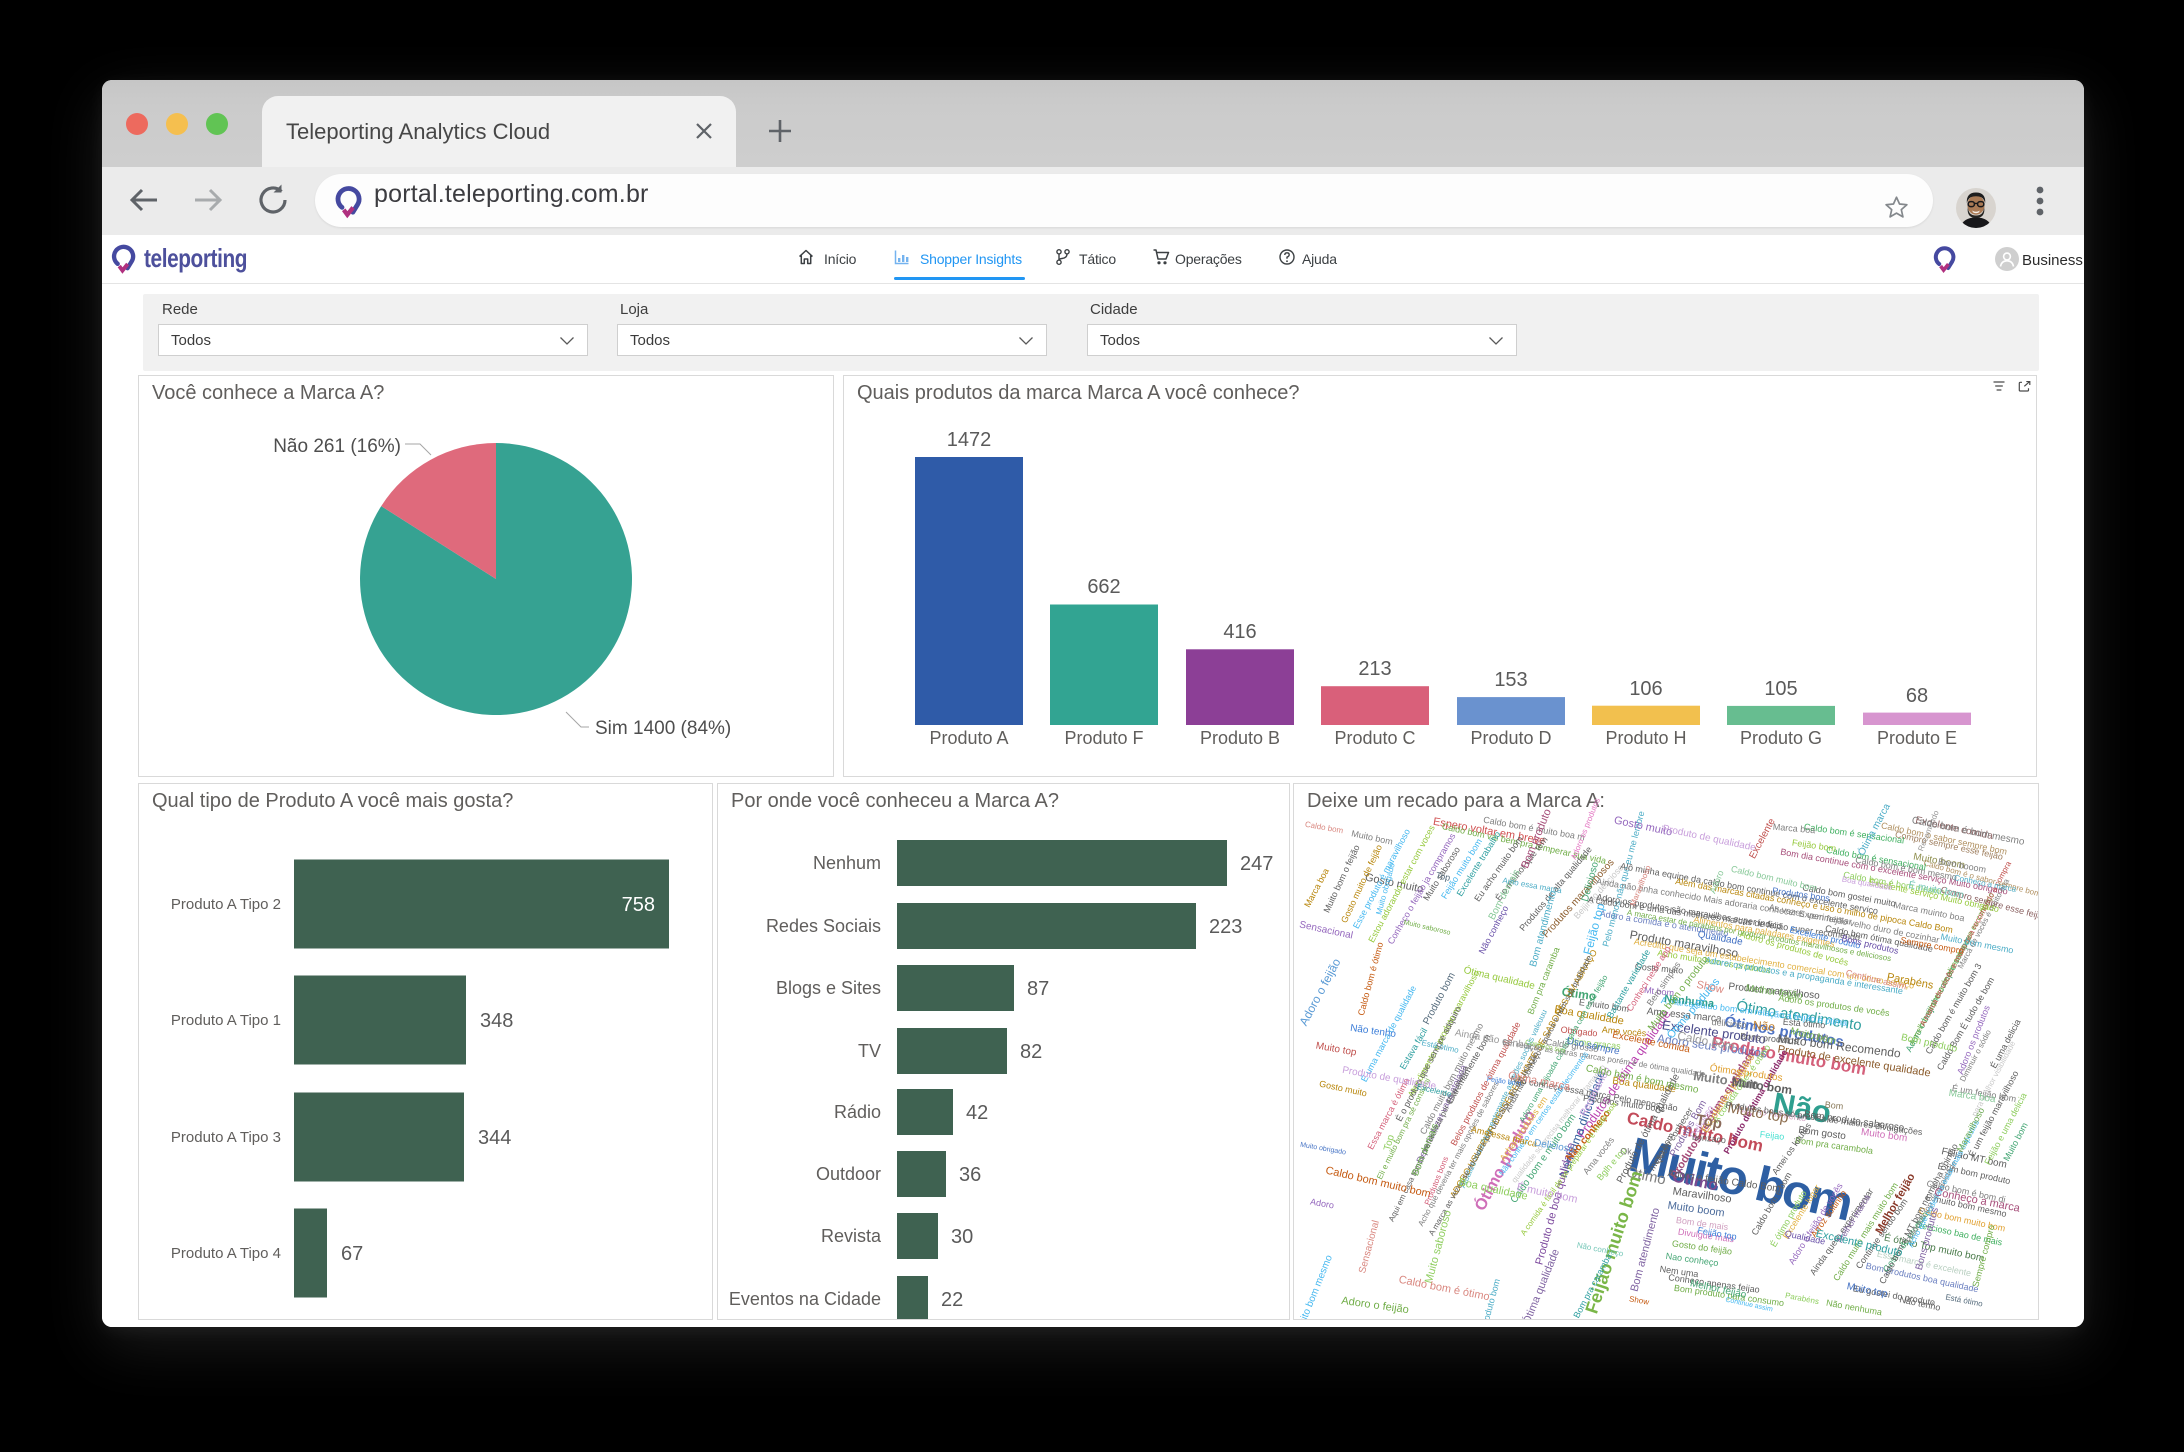 This screenshot has width=2184, height=1452. I want to click on svg-text: 213, so click(1374, 669).